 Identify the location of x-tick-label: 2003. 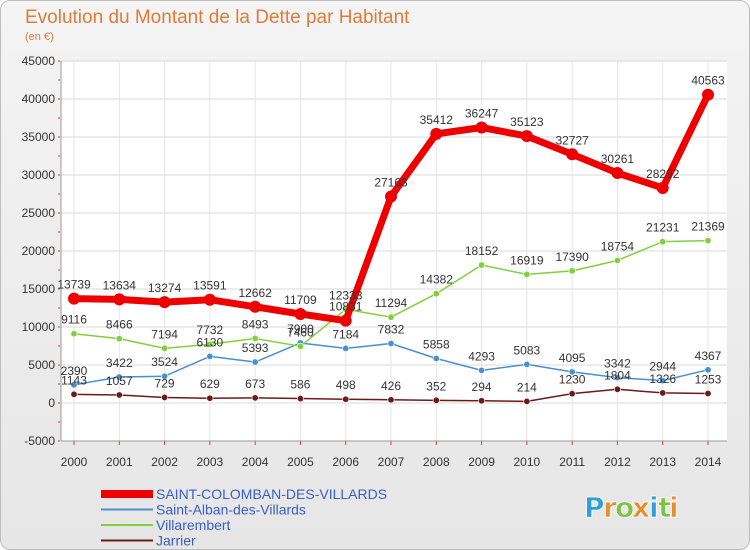
(210, 462).